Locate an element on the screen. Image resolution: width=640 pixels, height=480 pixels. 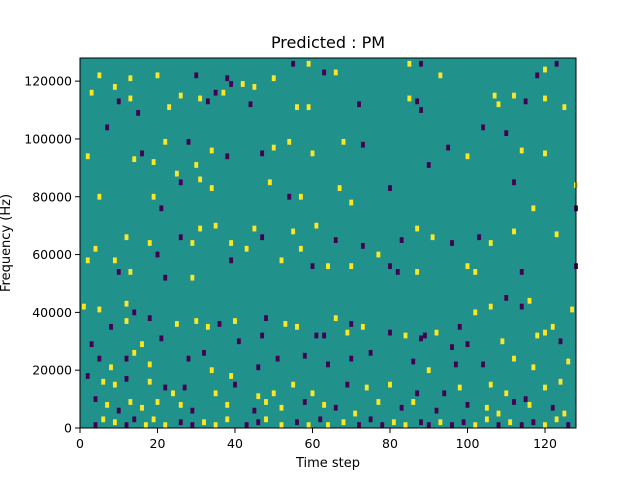
y-tick-label: 40000 is located at coordinates (52, 312).